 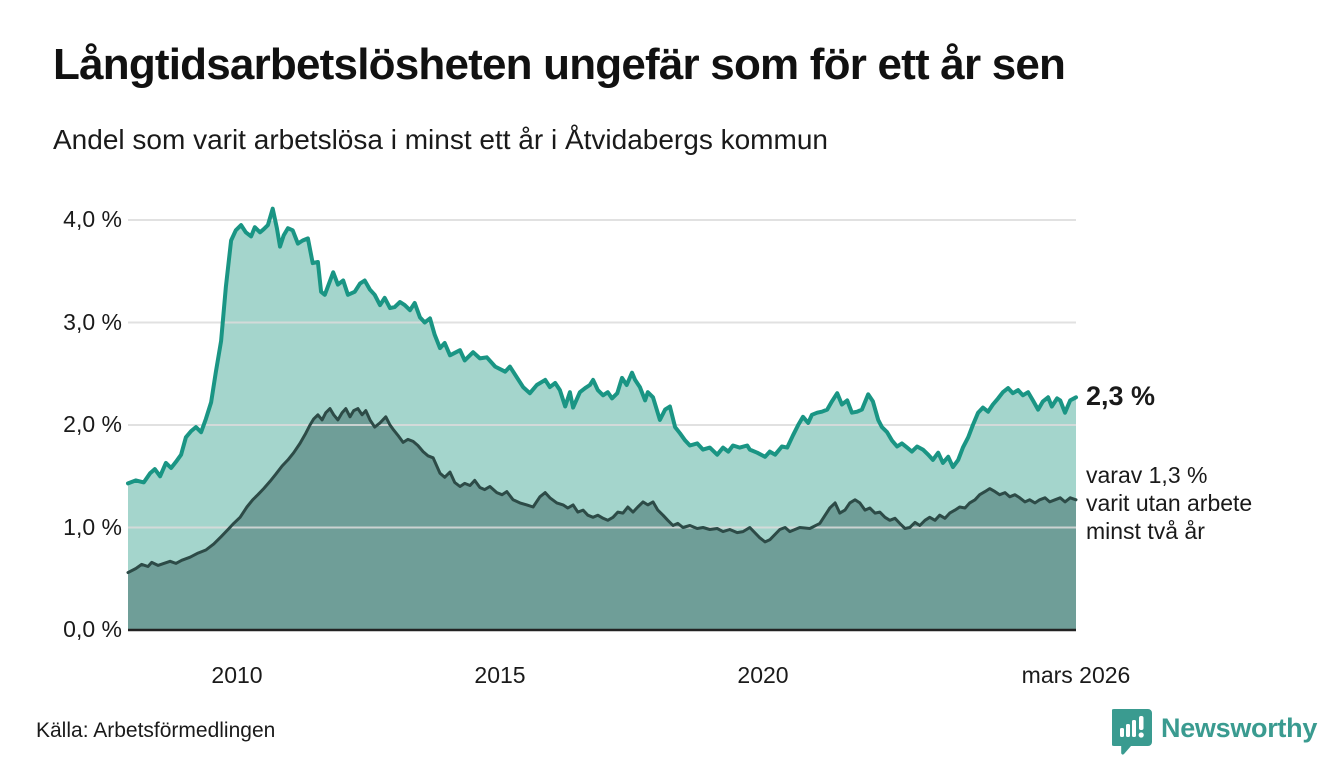 What do you see at coordinates (237, 675) in the screenshot?
I see `x-tick-label: 2010` at bounding box center [237, 675].